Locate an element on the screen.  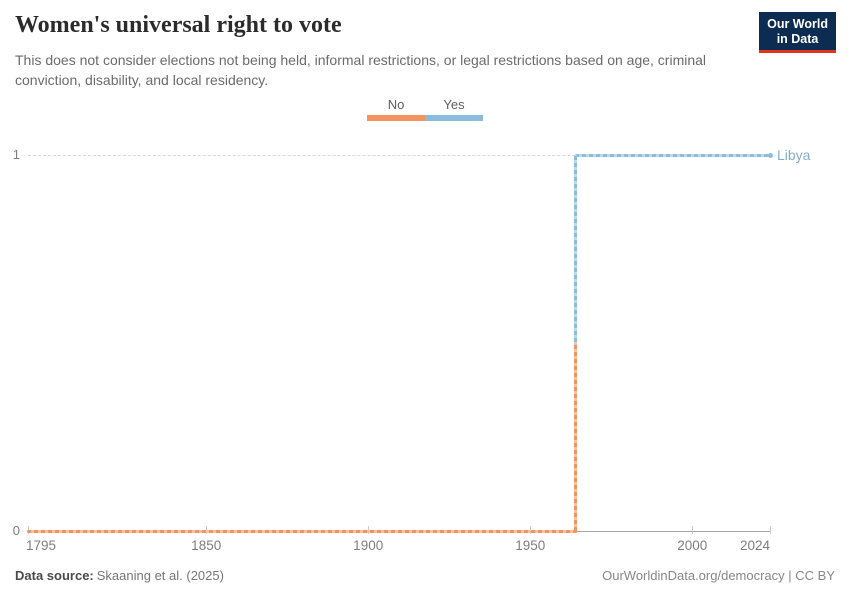
legend: No Yes is located at coordinates (425, 109).